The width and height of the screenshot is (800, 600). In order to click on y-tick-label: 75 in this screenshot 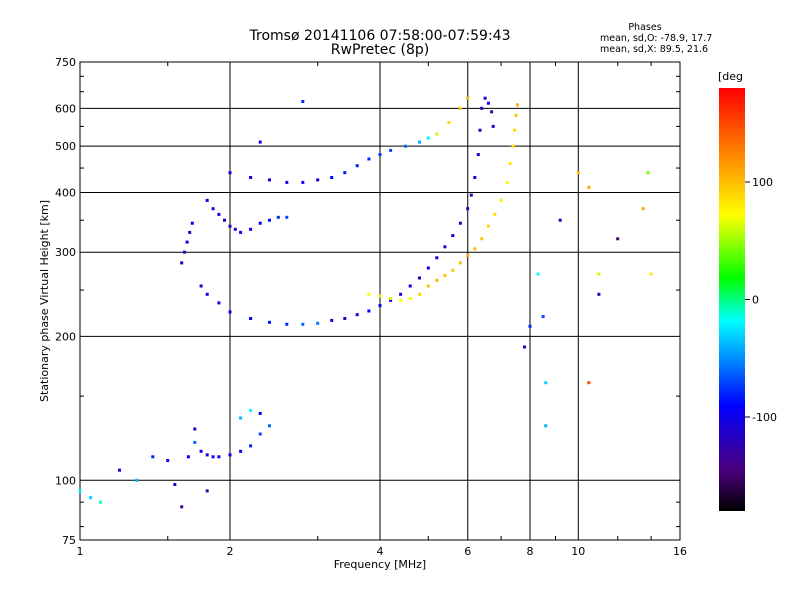, I will do `click(69, 540)`.